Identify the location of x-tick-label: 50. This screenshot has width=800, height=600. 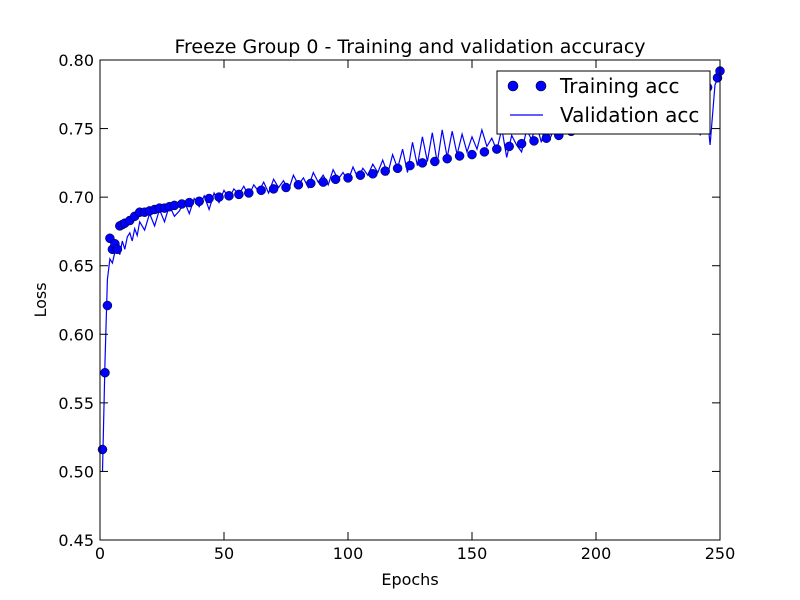
(224, 553).